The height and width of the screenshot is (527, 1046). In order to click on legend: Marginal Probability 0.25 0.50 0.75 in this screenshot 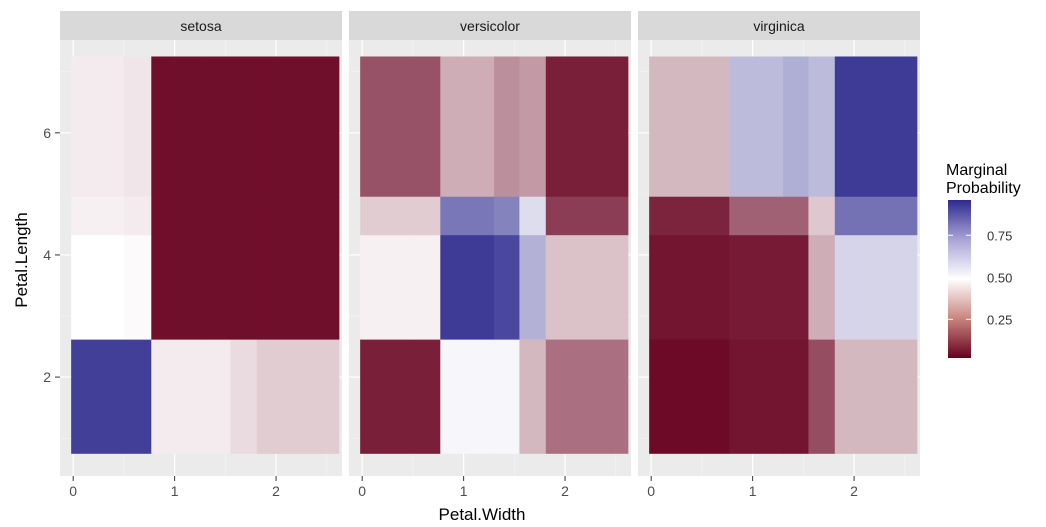, I will do `click(983, 260)`.